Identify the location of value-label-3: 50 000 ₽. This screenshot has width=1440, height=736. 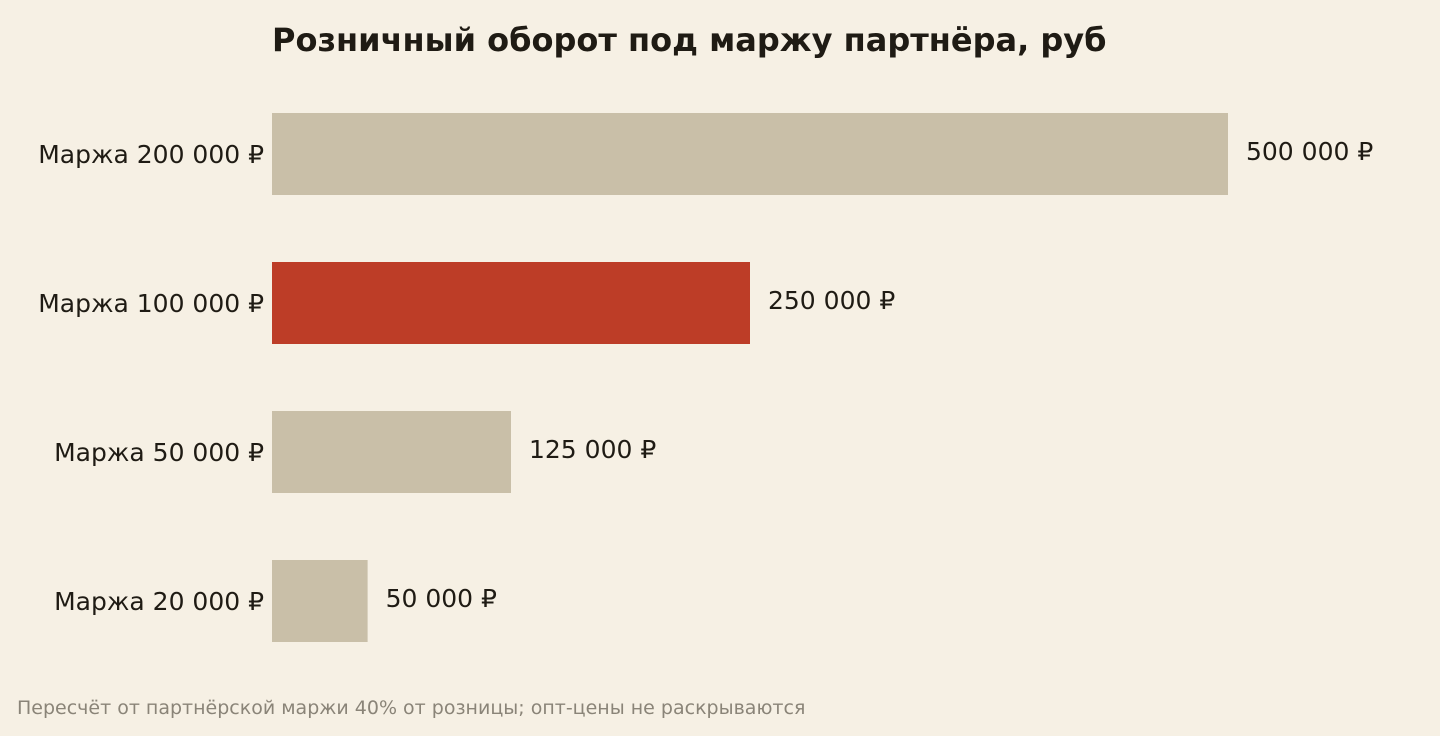
(441, 598).